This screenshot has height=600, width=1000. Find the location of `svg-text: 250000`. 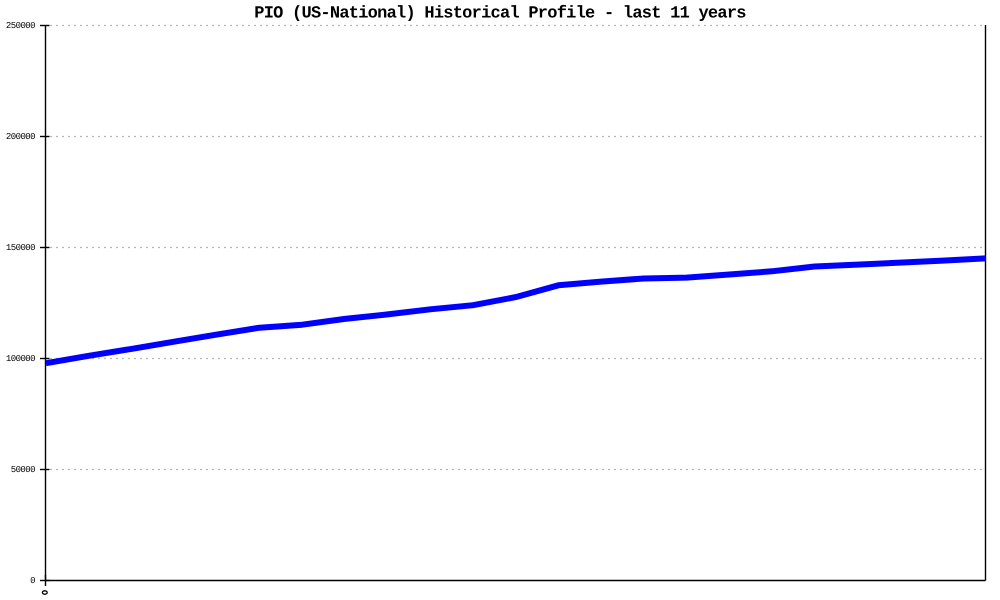

svg-text: 250000 is located at coordinates (20, 26).